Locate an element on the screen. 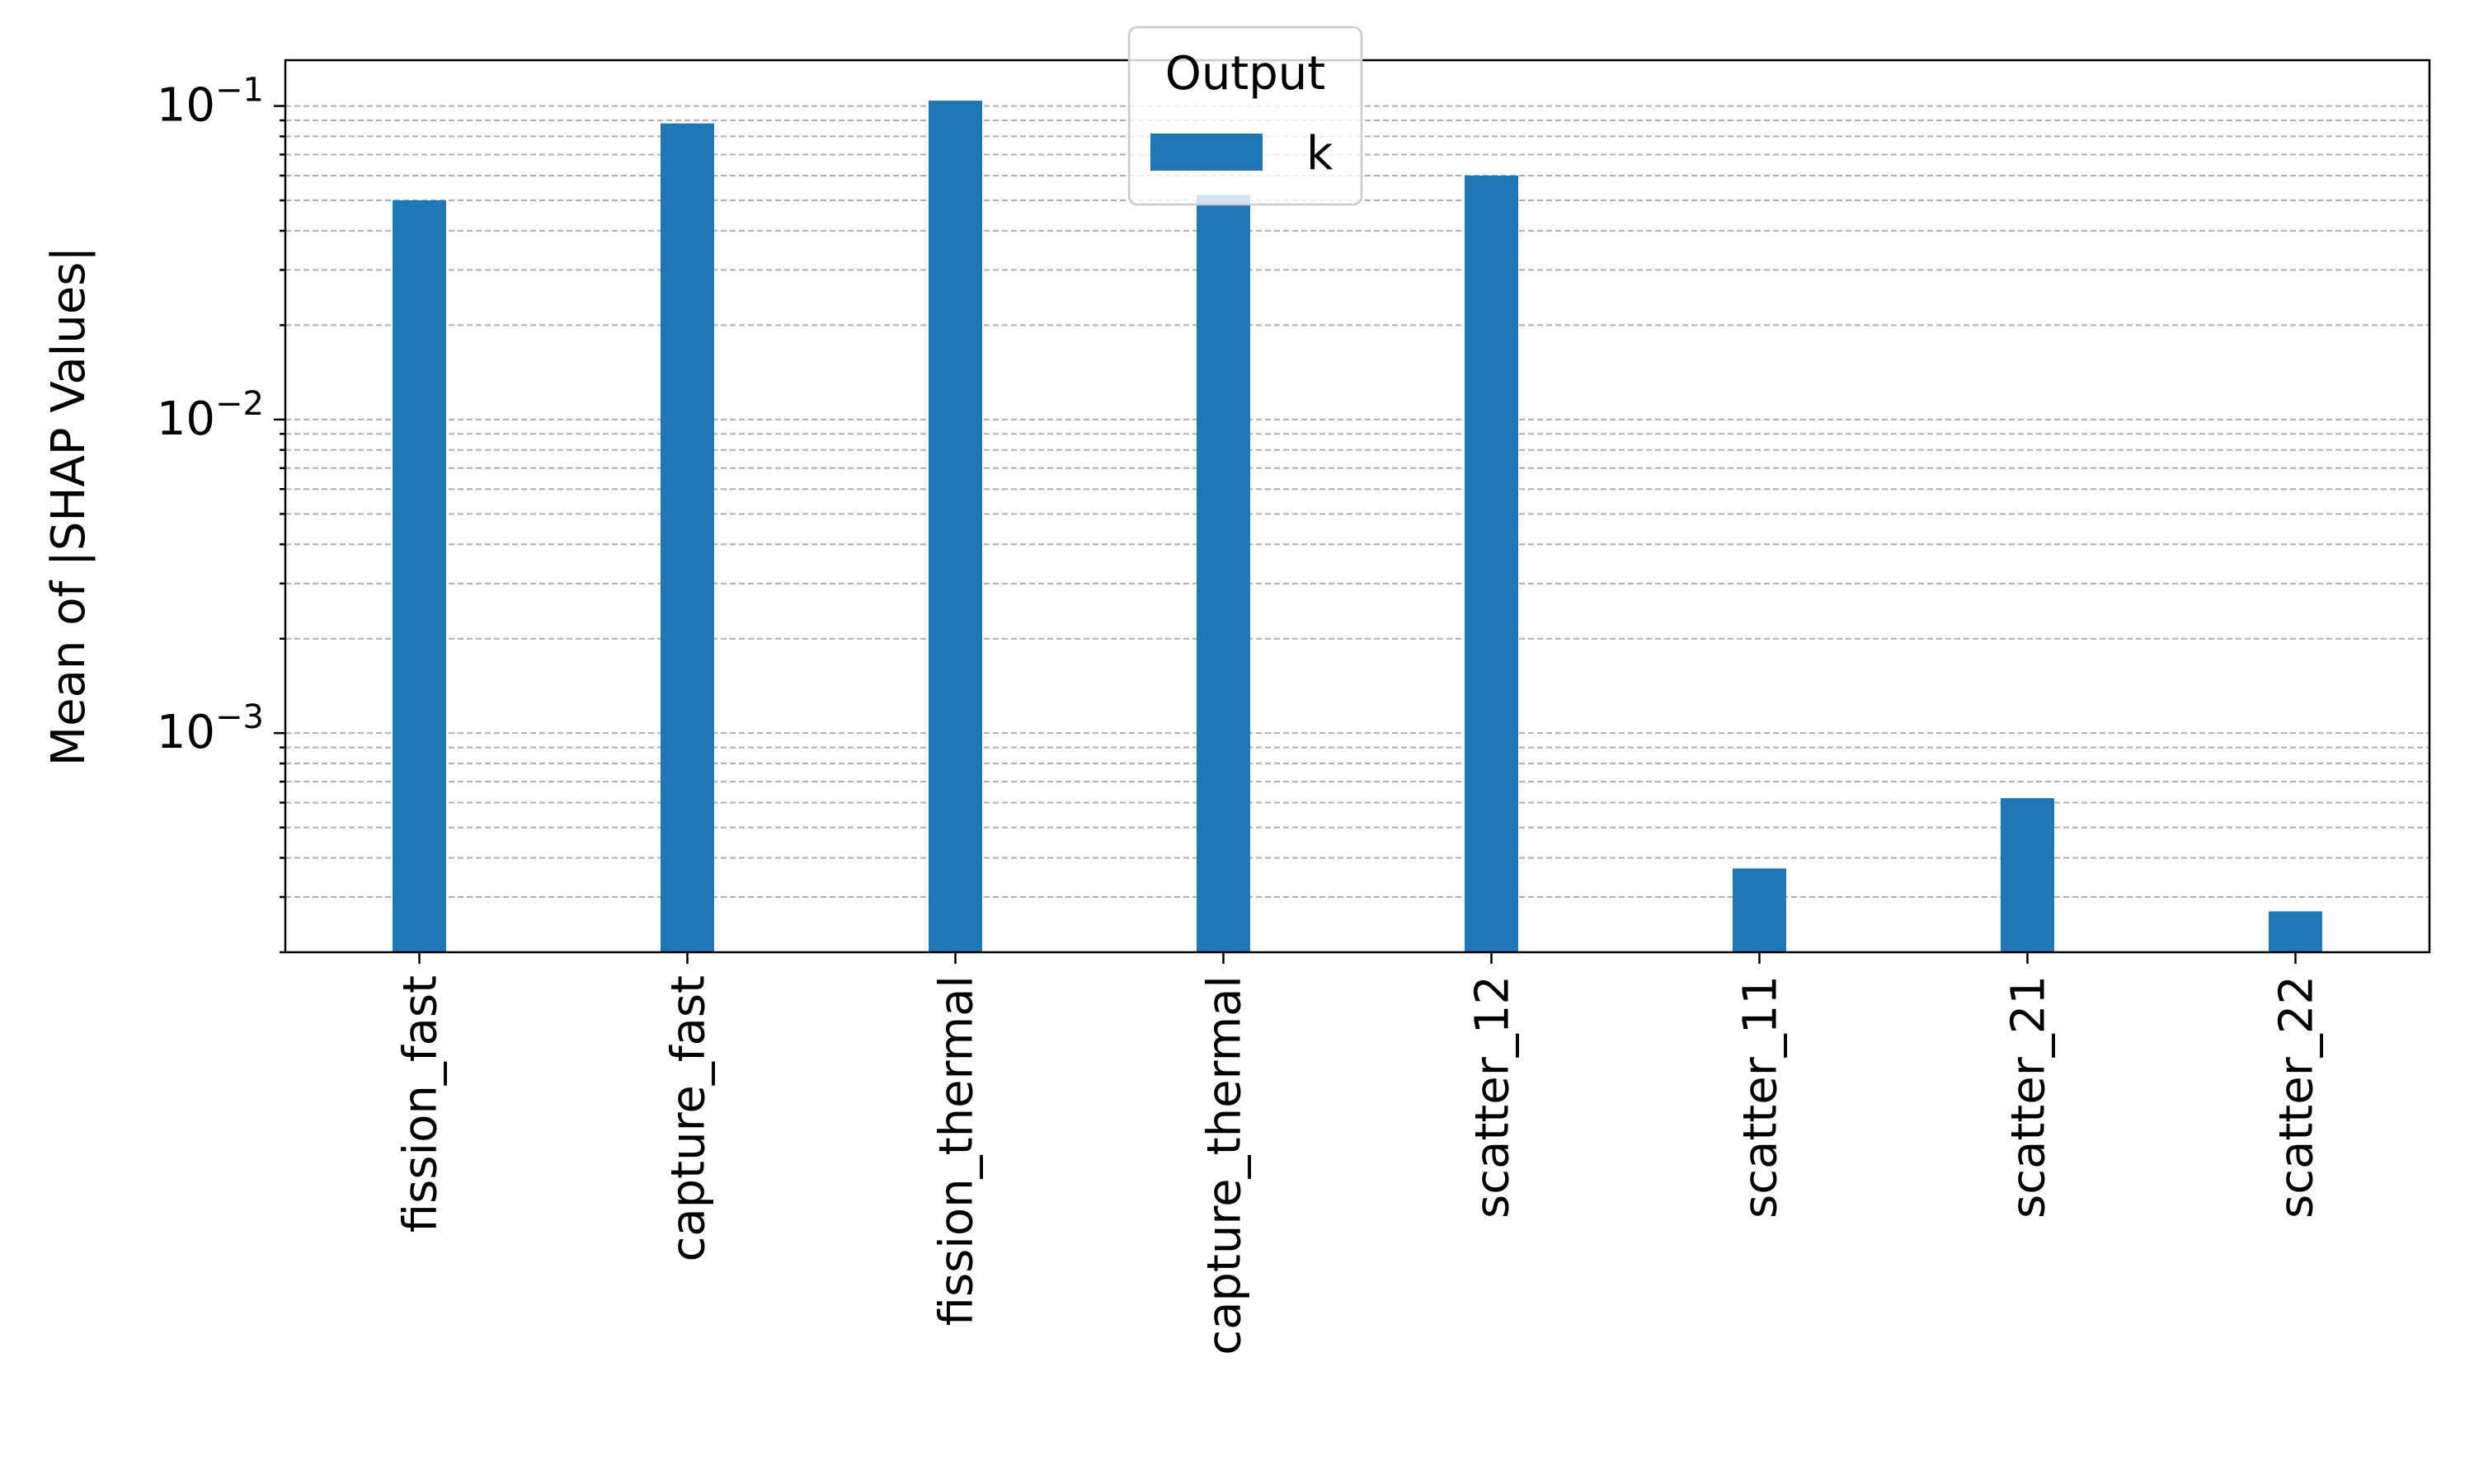 This screenshot has width=2474, height=1484. legend-title: Output is located at coordinates (1245, 74).